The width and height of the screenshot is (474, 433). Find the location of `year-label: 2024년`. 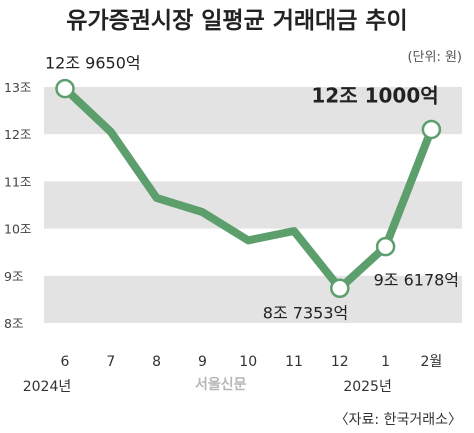

year-label: 2024년 is located at coordinates (47, 387).